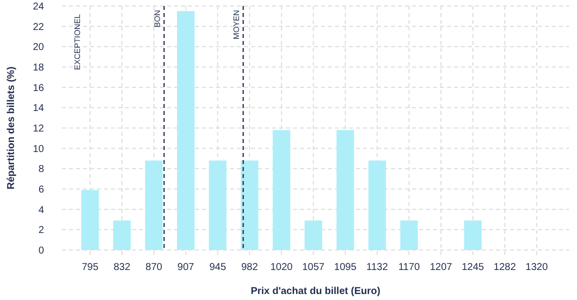 Image resolution: width=577 pixels, height=300 pixels. I want to click on x-tick-label: 832, so click(122, 267).